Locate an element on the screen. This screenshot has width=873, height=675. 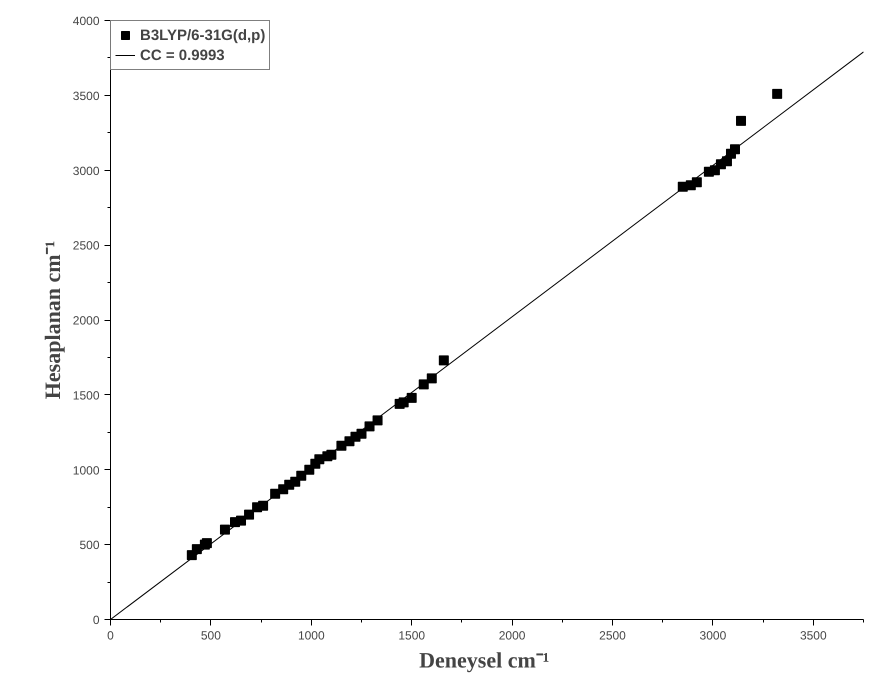
y-axis-title: Hesaplanan cm⁻¹ is located at coordinates (52, 320).